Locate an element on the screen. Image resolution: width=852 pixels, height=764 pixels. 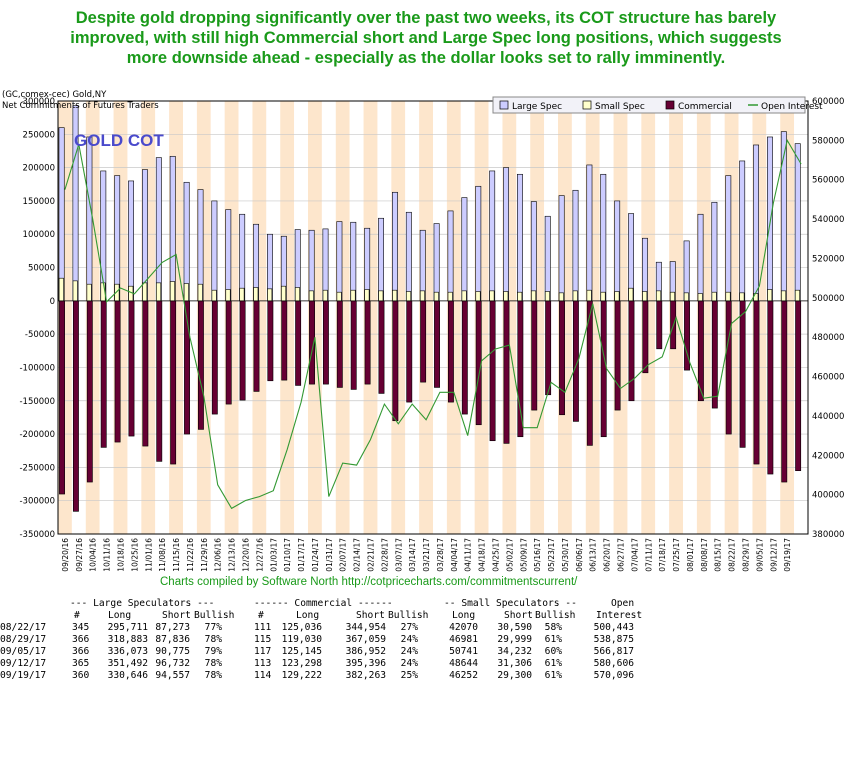
left-tick-label: -350000 is located at coordinates (37, 535).